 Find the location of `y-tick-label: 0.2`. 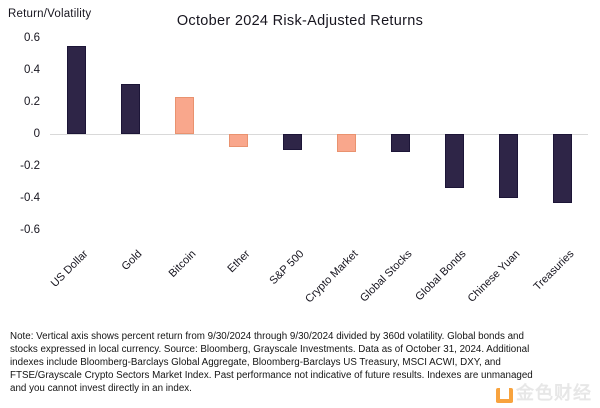

y-tick-label: 0.2 is located at coordinates (32, 102).